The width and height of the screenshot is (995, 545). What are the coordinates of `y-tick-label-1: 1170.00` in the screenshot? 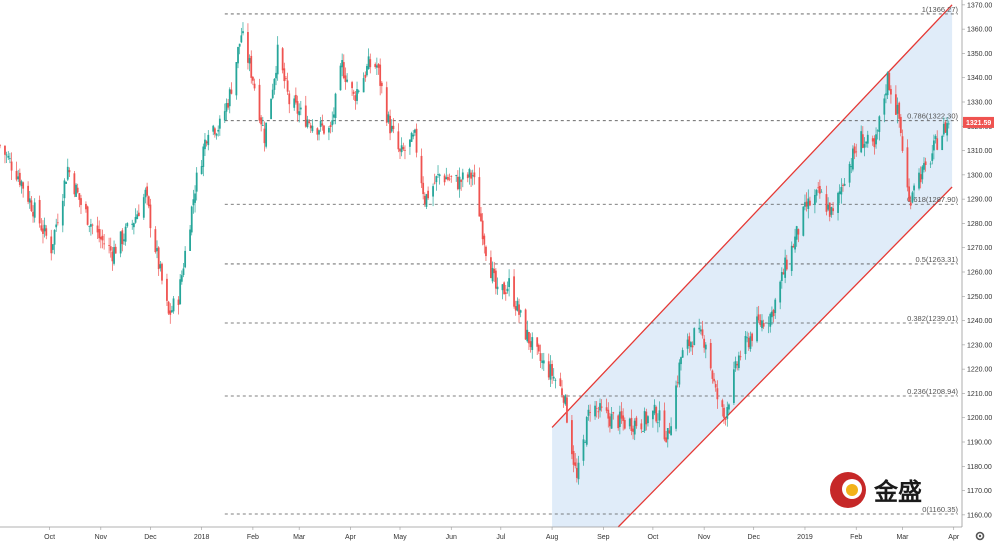 It's located at (979, 491).